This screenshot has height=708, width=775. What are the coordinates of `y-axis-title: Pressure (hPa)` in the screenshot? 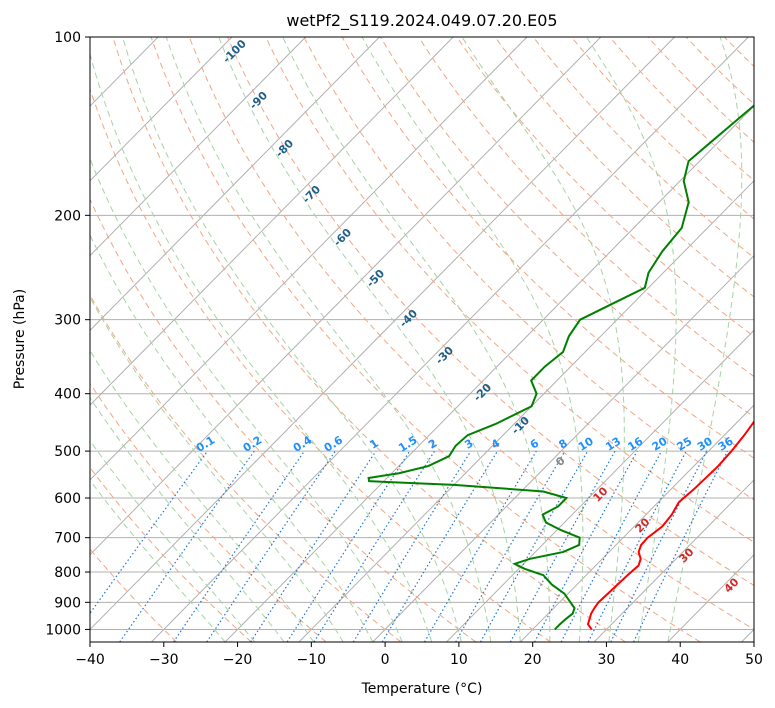 It's located at (20, 339).